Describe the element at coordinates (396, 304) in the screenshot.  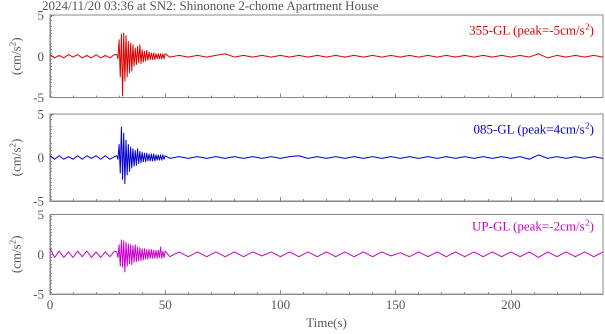
I see `x-tick-label: 150` at that location.